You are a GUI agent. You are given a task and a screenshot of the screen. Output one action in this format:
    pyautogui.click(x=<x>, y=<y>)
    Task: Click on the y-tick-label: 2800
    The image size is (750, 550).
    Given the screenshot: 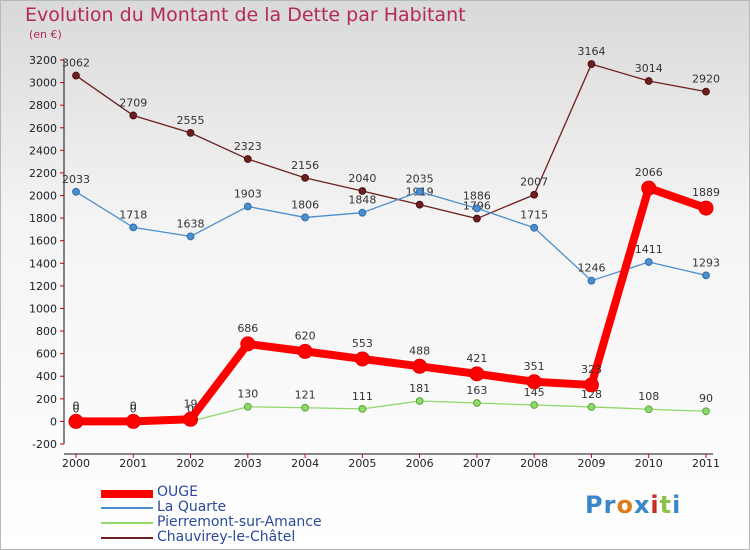 What is the action you would take?
    pyautogui.click(x=43, y=105)
    